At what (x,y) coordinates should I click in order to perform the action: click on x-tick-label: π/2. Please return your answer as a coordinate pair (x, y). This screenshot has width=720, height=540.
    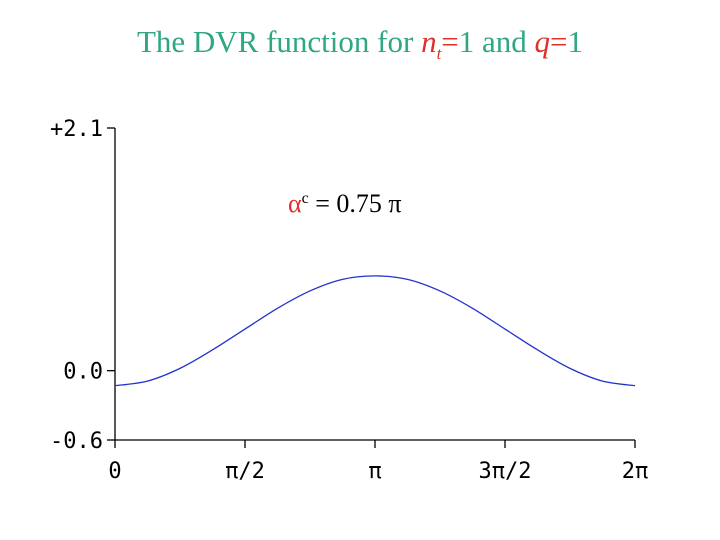
    Looking at the image, I should click on (245, 471).